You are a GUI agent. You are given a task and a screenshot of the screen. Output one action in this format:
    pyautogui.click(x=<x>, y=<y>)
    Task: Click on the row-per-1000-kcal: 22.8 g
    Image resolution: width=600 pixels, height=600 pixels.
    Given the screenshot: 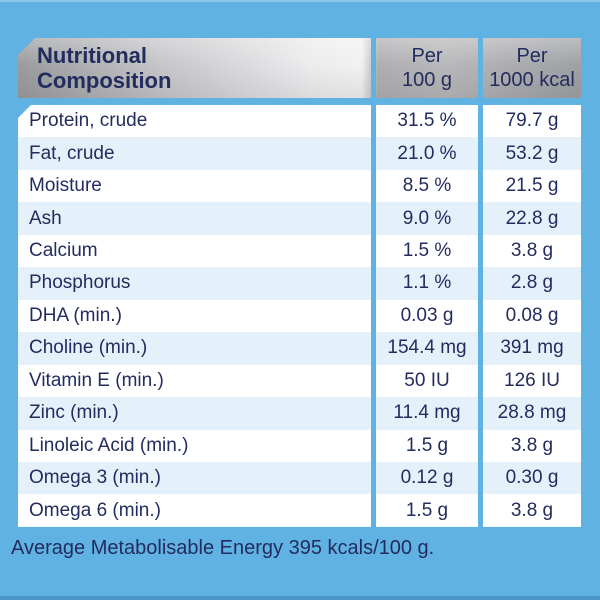 What is the action you would take?
    pyautogui.click(x=532, y=218)
    